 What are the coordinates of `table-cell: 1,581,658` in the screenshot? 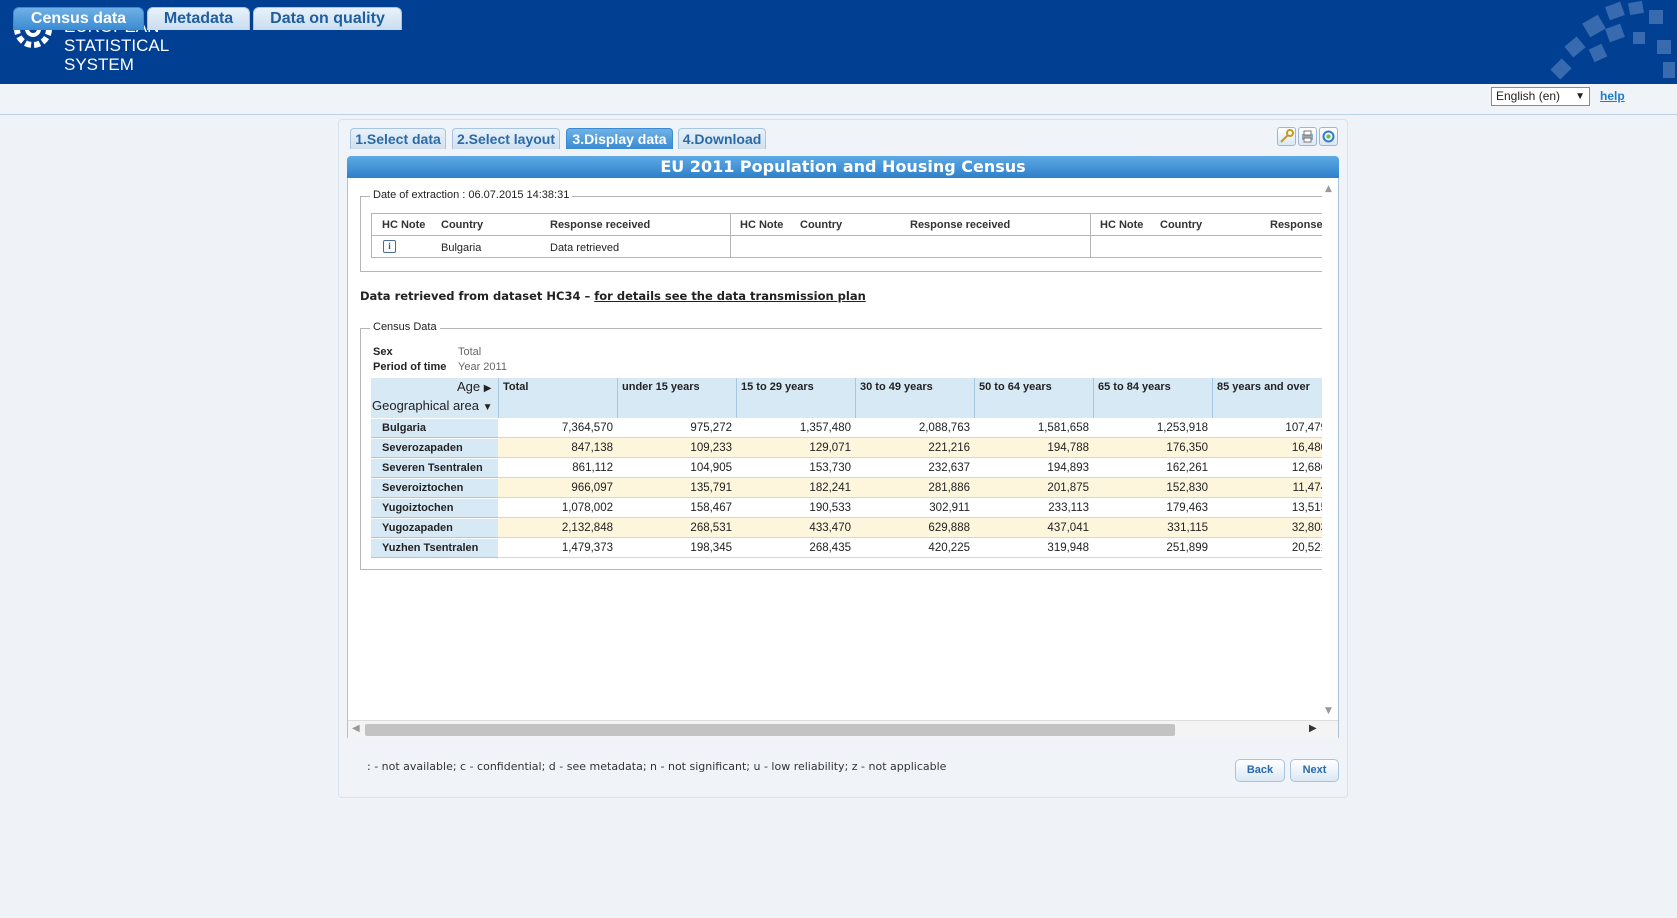 It's located at (1063, 428).